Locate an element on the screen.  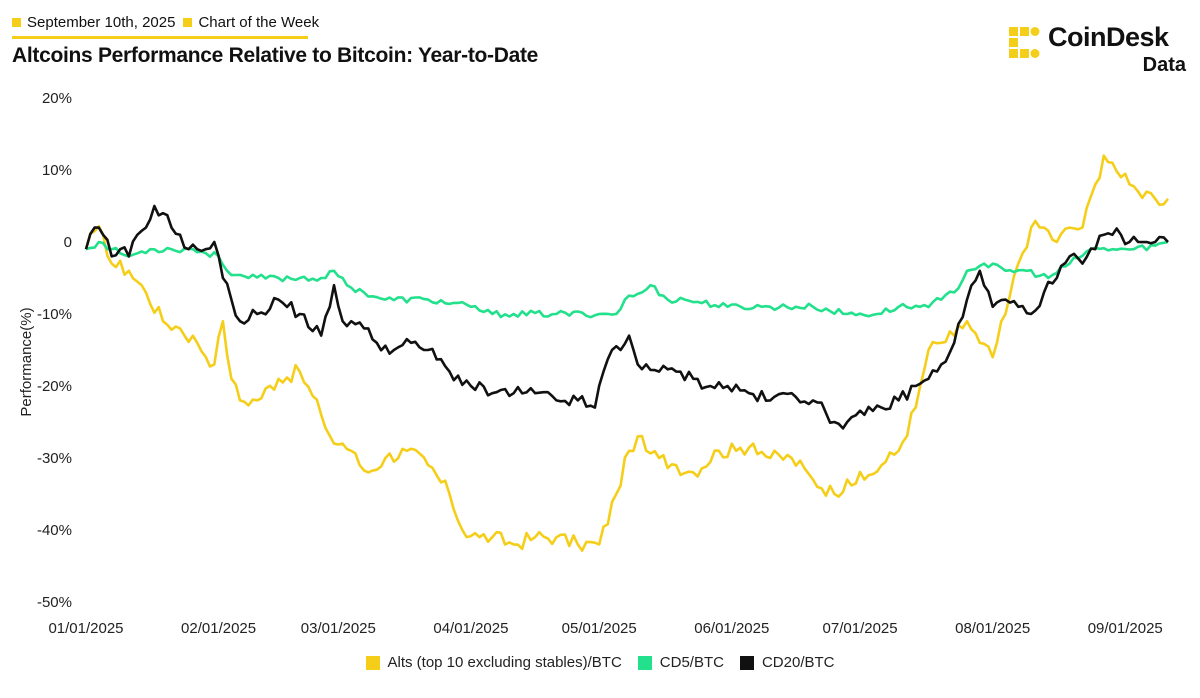
header-meta: September 10th, 2025 Chart of the Week is located at coordinates (165, 22).